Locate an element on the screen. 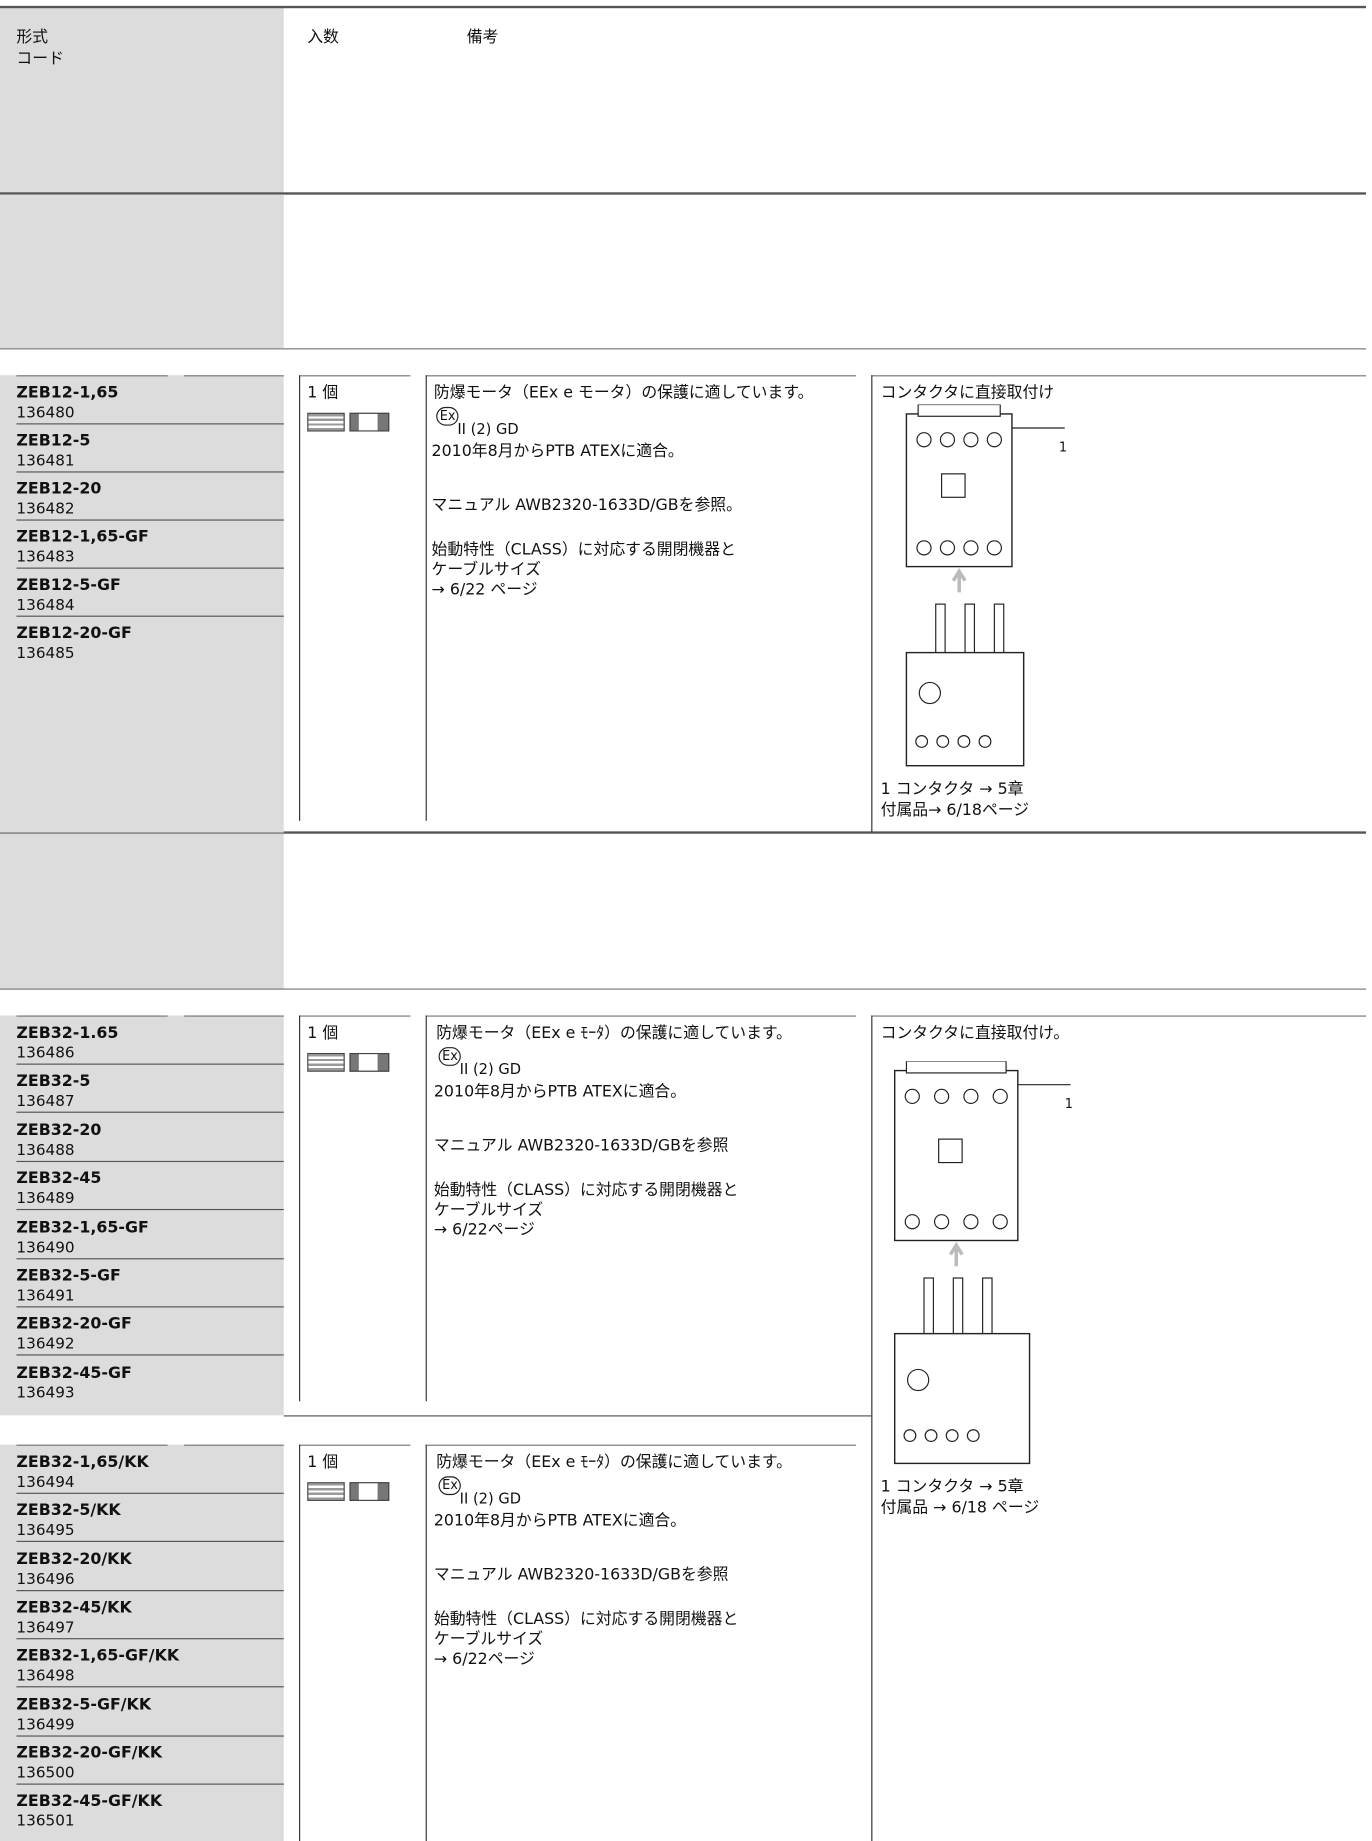 The image size is (1372, 1841). order-code: 136480 is located at coordinates (45, 413).